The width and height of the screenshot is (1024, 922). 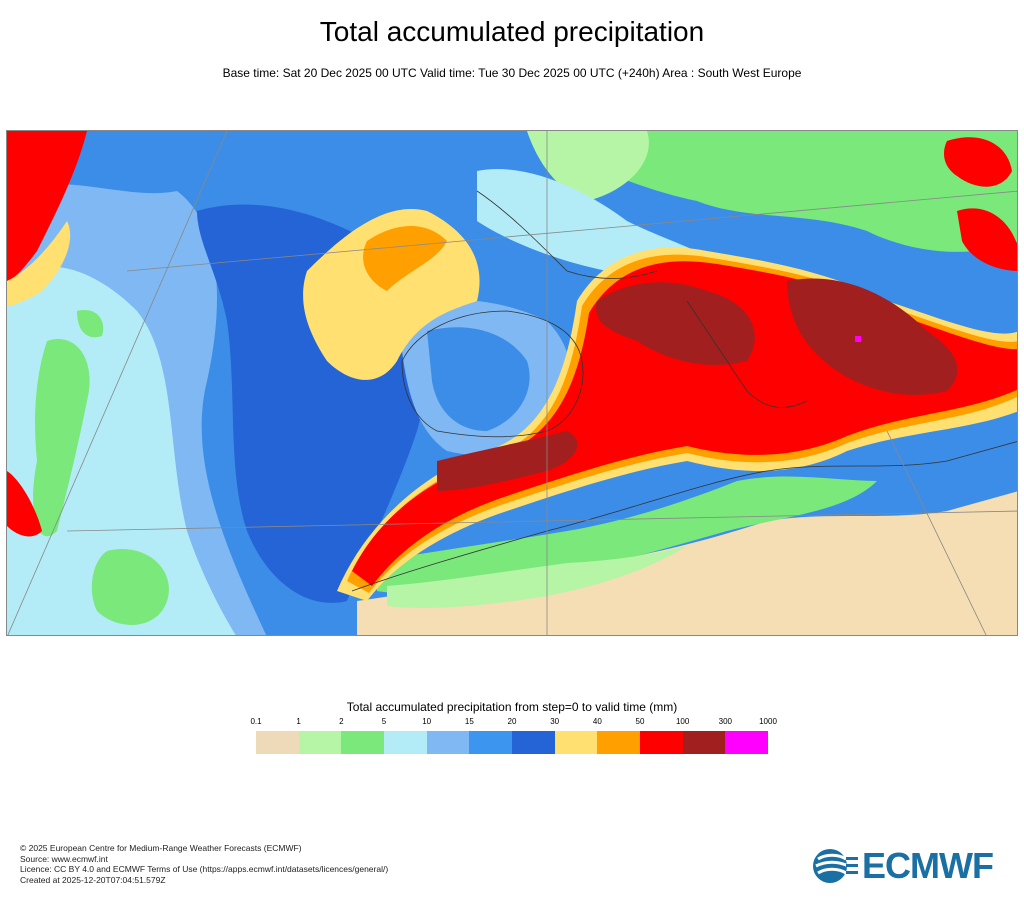 What do you see at coordinates (836, 866) in the screenshot?
I see `ecmwf-logo-mark` at bounding box center [836, 866].